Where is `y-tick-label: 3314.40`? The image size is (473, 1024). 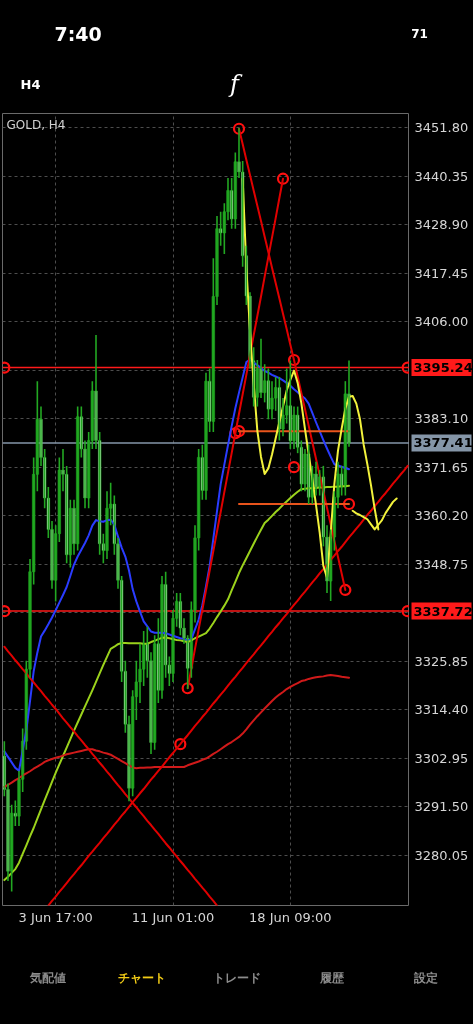
y-tick-label: 3314.40 is located at coordinates (441, 710).